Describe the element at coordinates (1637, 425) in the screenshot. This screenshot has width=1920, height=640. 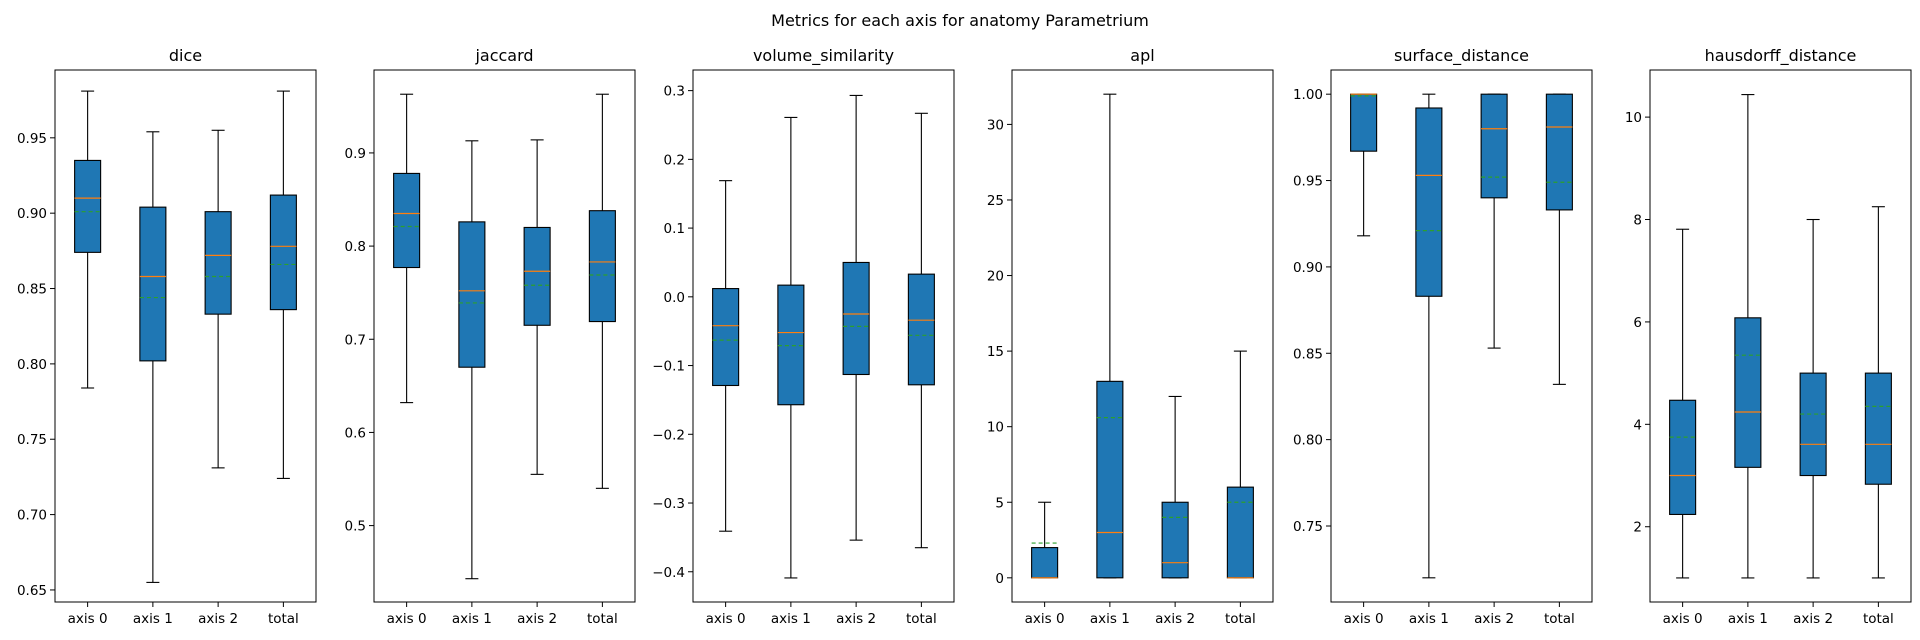
I see `y-tick-label: 4` at that location.